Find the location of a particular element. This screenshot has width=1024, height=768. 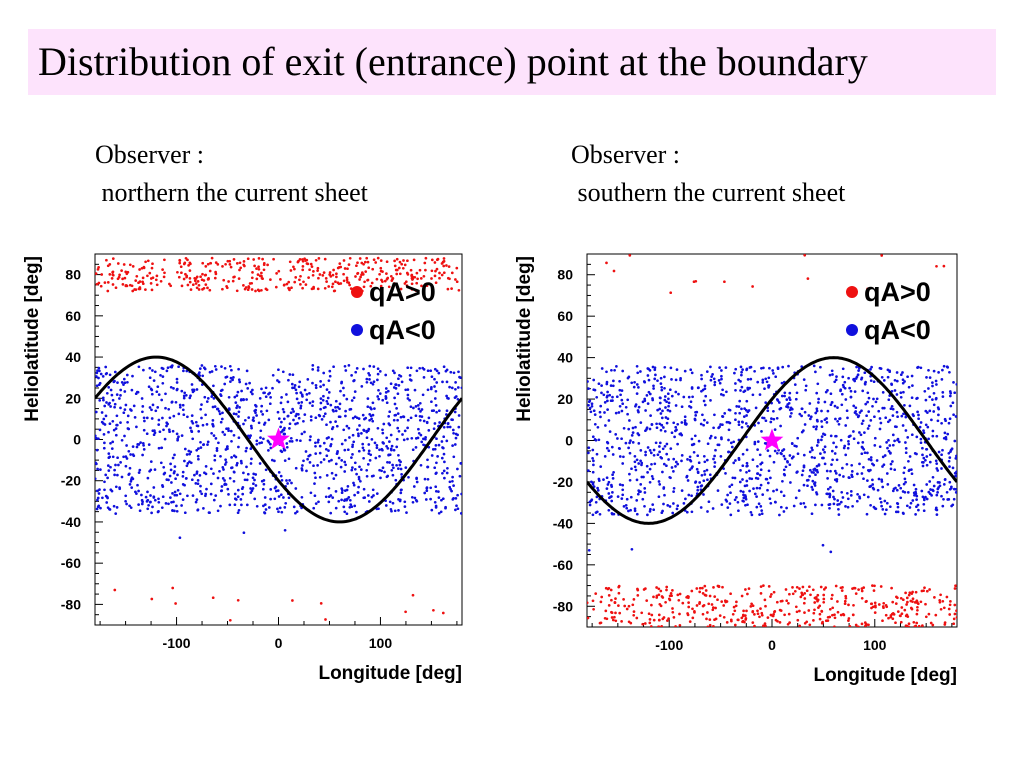

y-tick-label: 60 is located at coordinates (565, 316).